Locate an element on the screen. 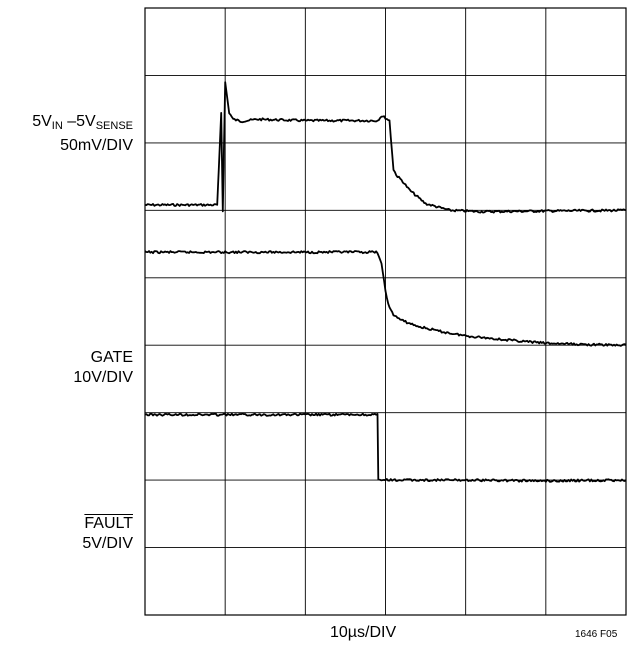 This screenshot has height=647, width=635. channel2-label: GATE 10V/DIV is located at coordinates (66, 368).